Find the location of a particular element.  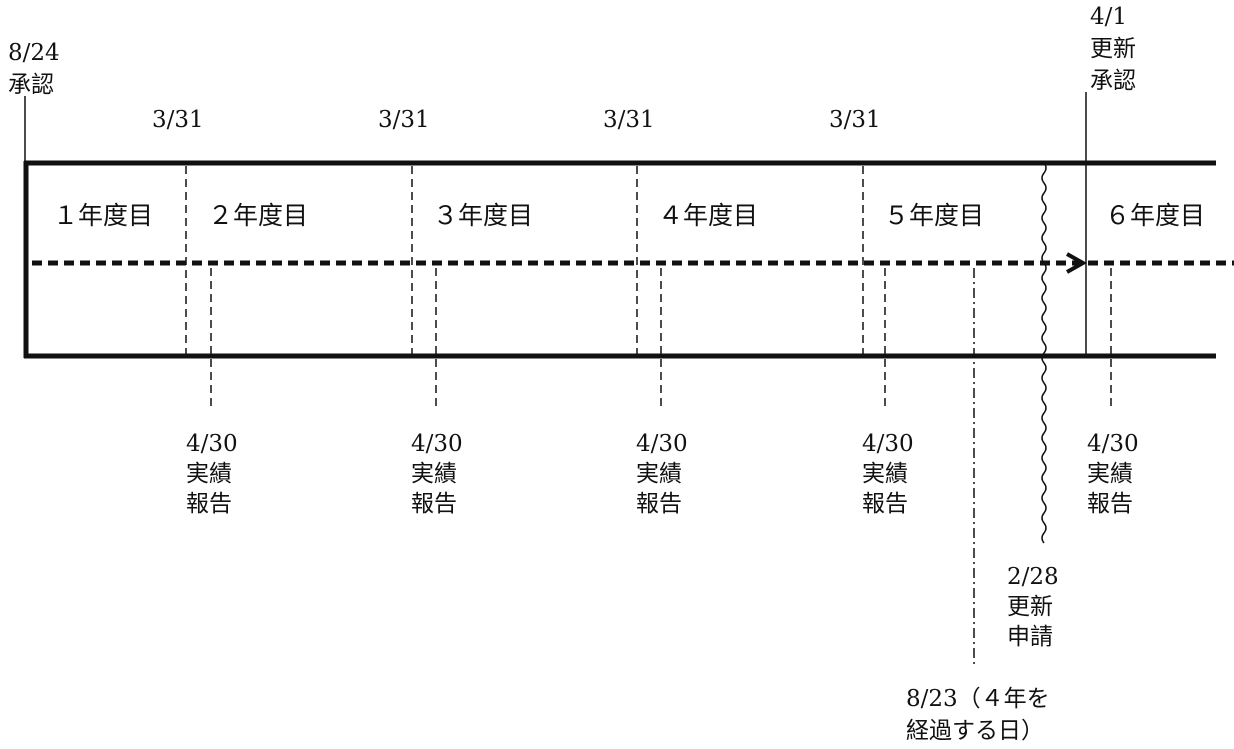

fy-end-label-2: 3/31 is located at coordinates (404, 120).